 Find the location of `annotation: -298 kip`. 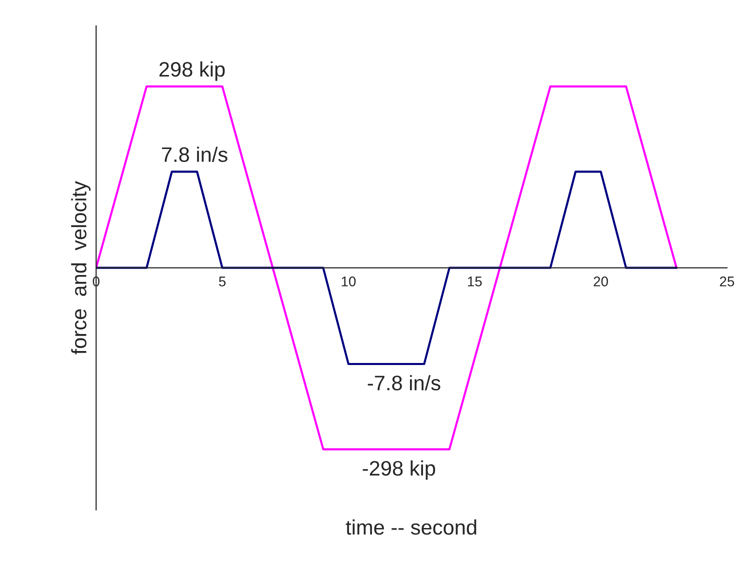

annotation: -298 kip is located at coordinates (399, 470).